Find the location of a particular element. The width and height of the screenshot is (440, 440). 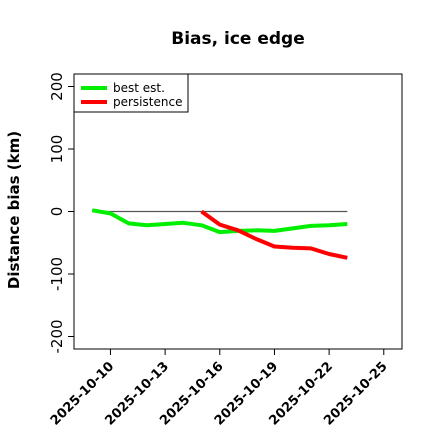

y-tick-label: 0 is located at coordinates (57, 212).